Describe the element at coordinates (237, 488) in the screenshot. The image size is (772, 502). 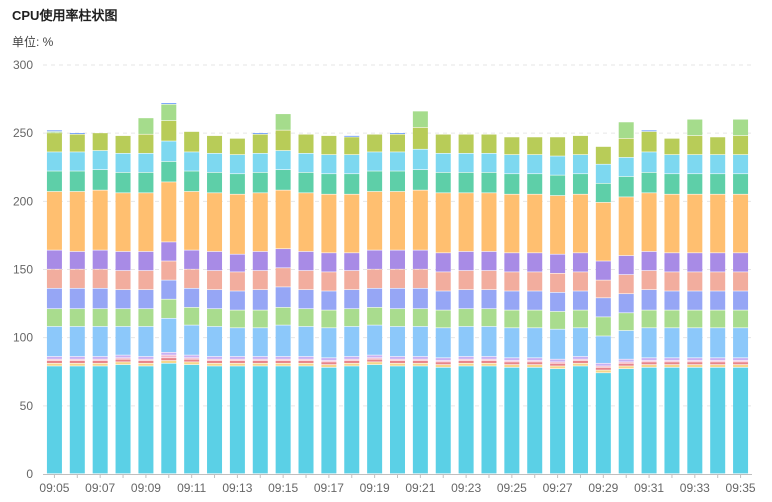
I see `x-tick-label: 09:13` at that location.